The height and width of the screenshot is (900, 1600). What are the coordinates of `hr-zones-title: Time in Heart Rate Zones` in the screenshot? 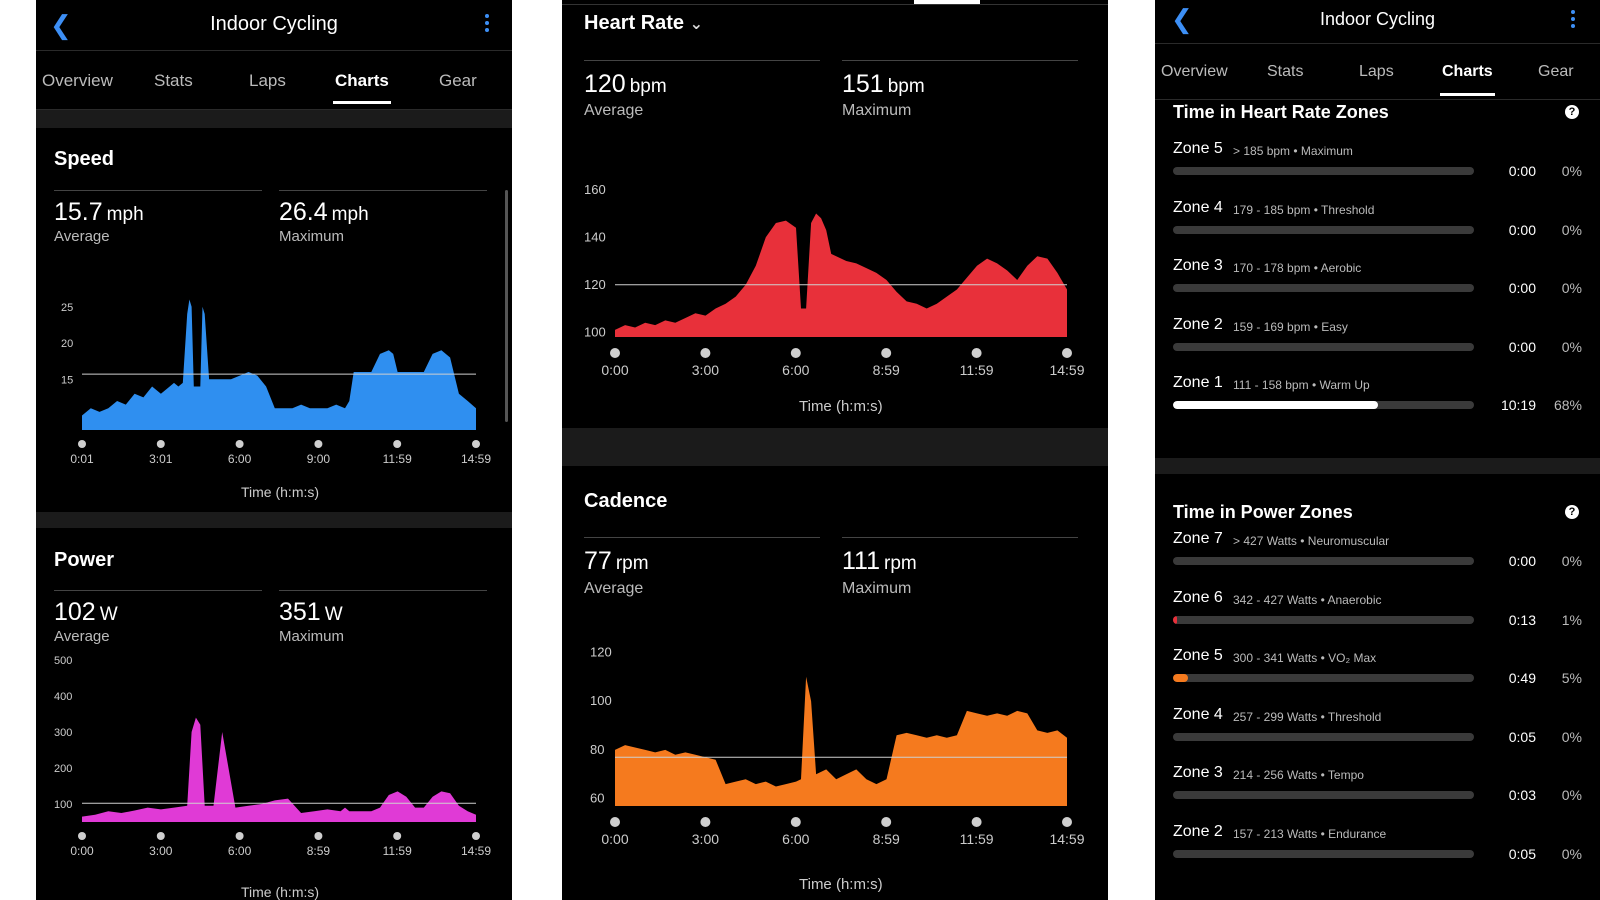 It's located at (1281, 112).